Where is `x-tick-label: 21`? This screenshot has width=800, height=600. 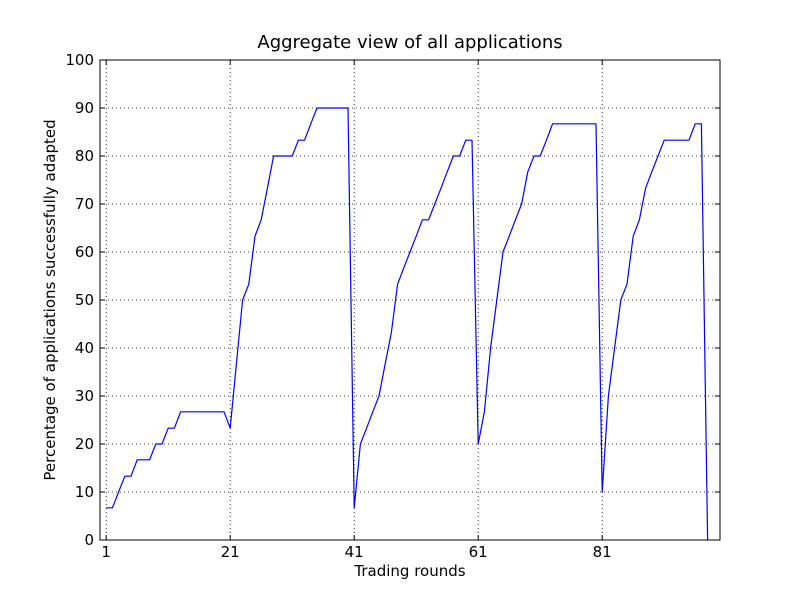
x-tick-label: 21 is located at coordinates (230, 552).